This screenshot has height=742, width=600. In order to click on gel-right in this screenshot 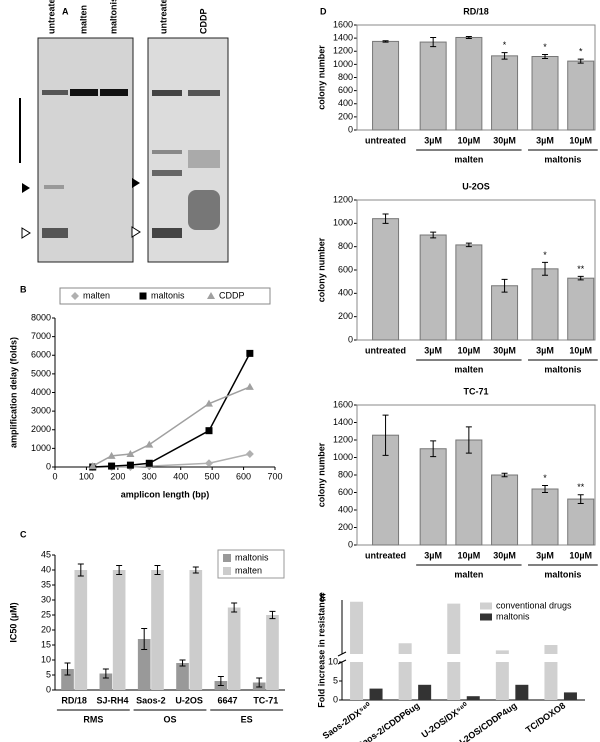, I will do `click(188, 150)`.